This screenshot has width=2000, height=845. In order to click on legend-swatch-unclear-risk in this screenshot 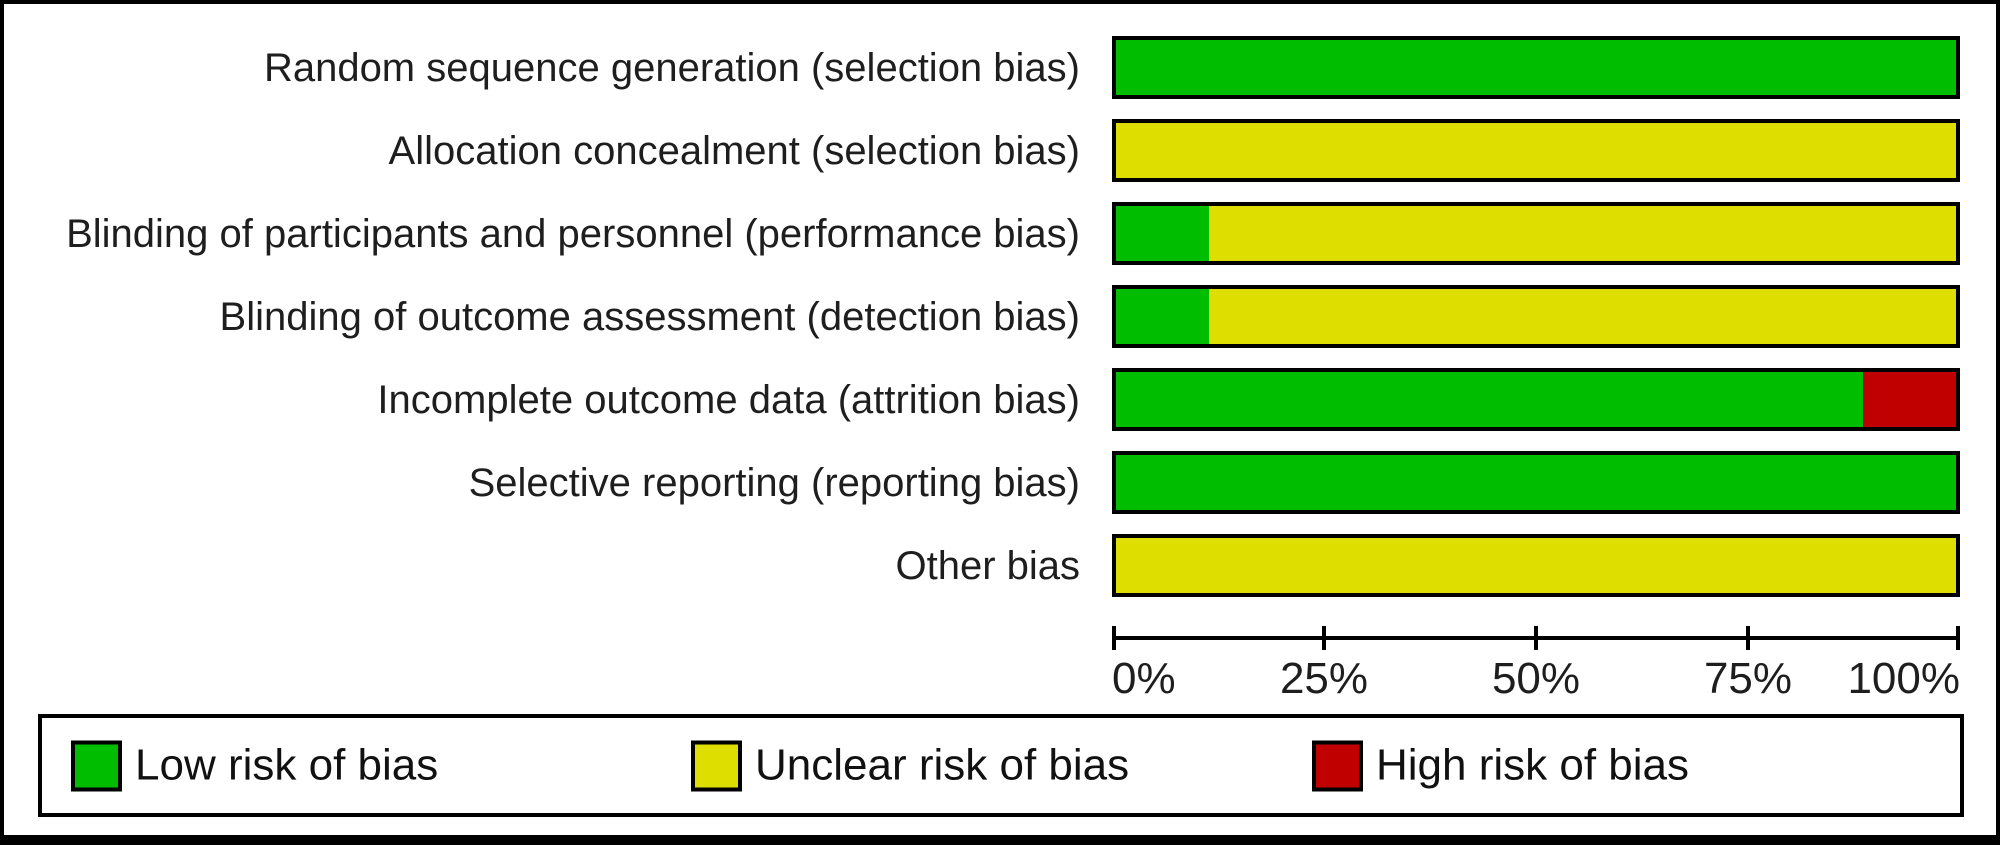, I will do `click(716, 765)`.